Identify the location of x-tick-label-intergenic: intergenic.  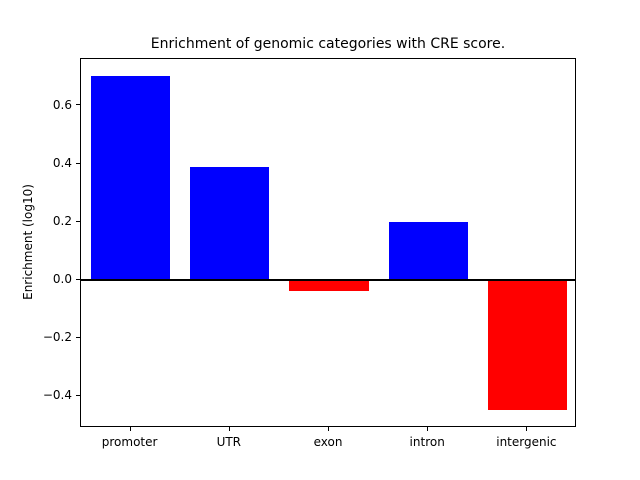
(526, 442).